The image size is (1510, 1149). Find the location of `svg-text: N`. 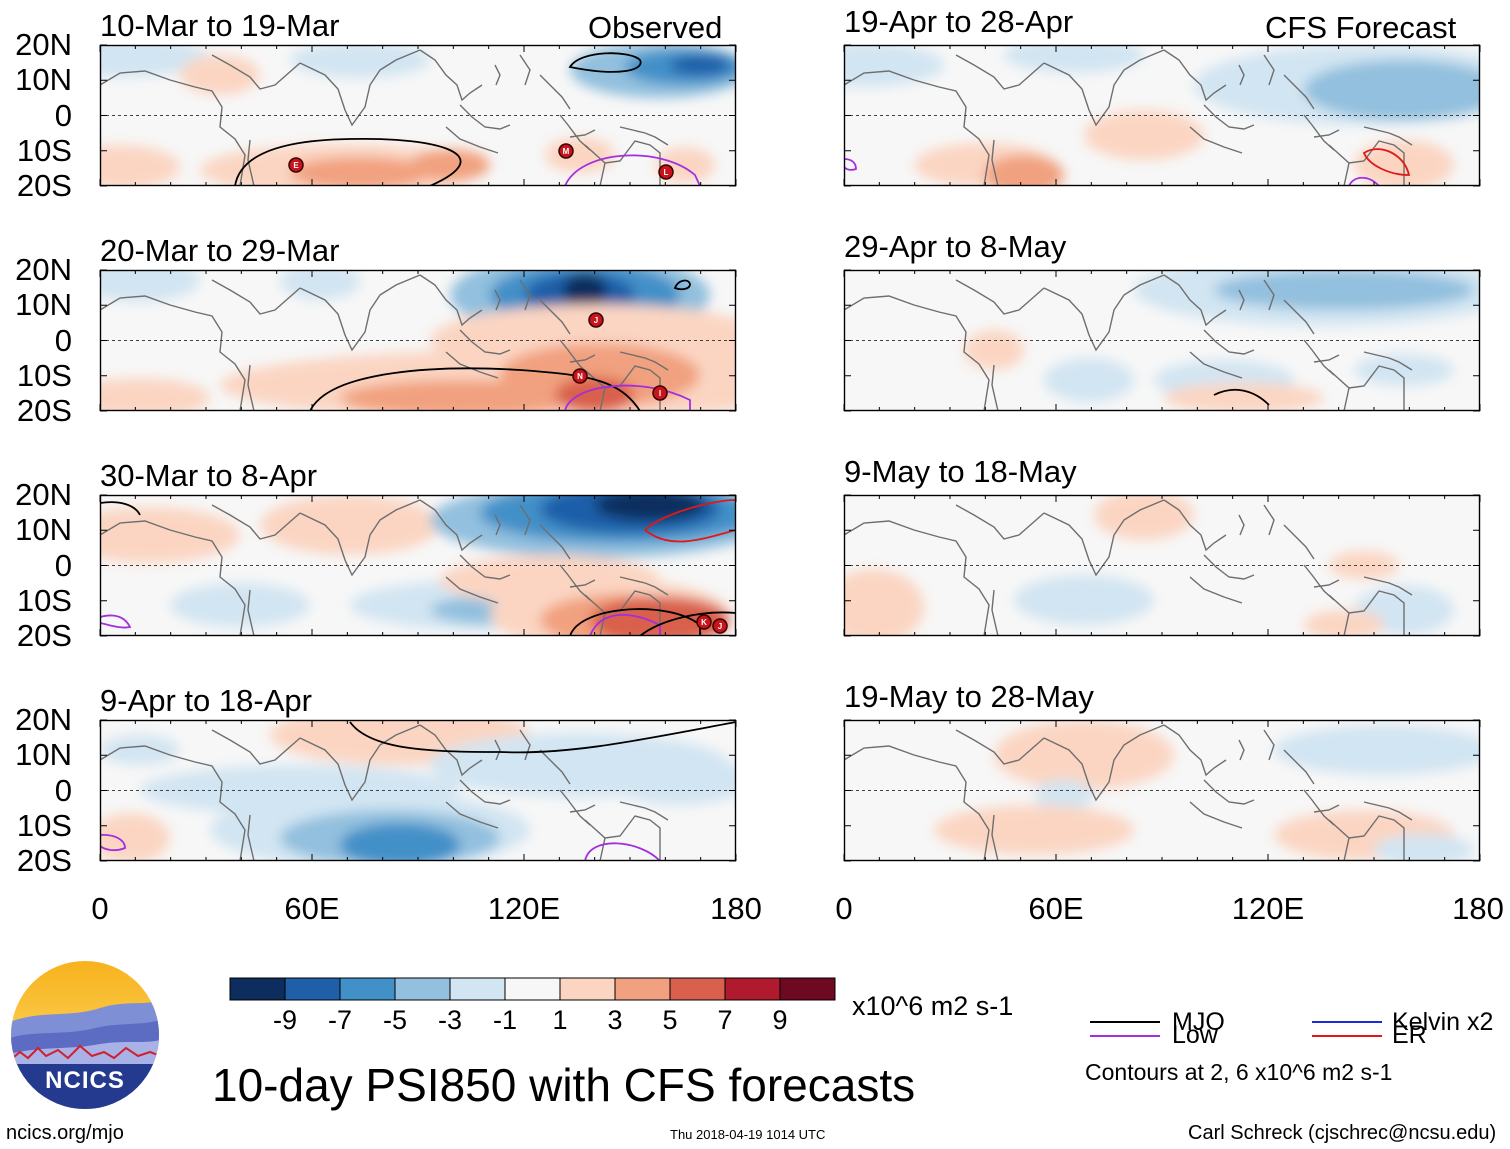

svg-text: N is located at coordinates (580, 376).